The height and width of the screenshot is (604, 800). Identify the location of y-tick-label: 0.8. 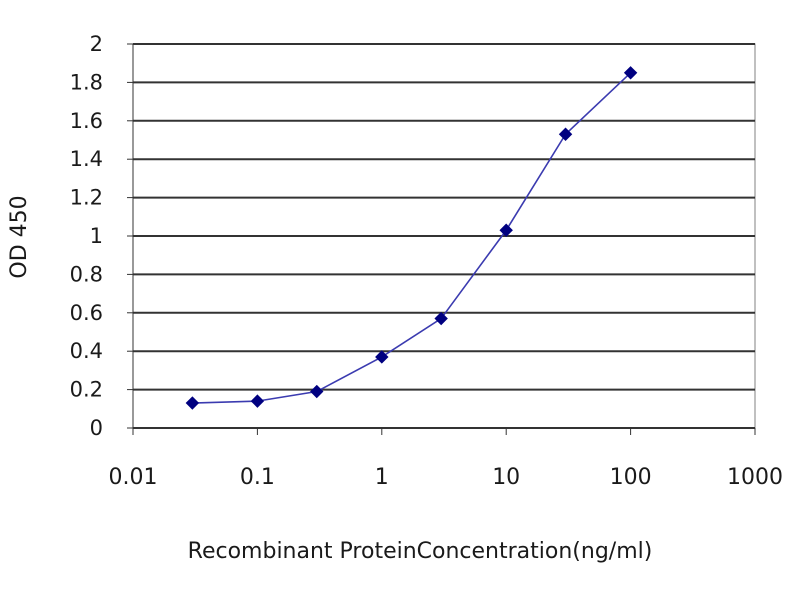
(86, 274).